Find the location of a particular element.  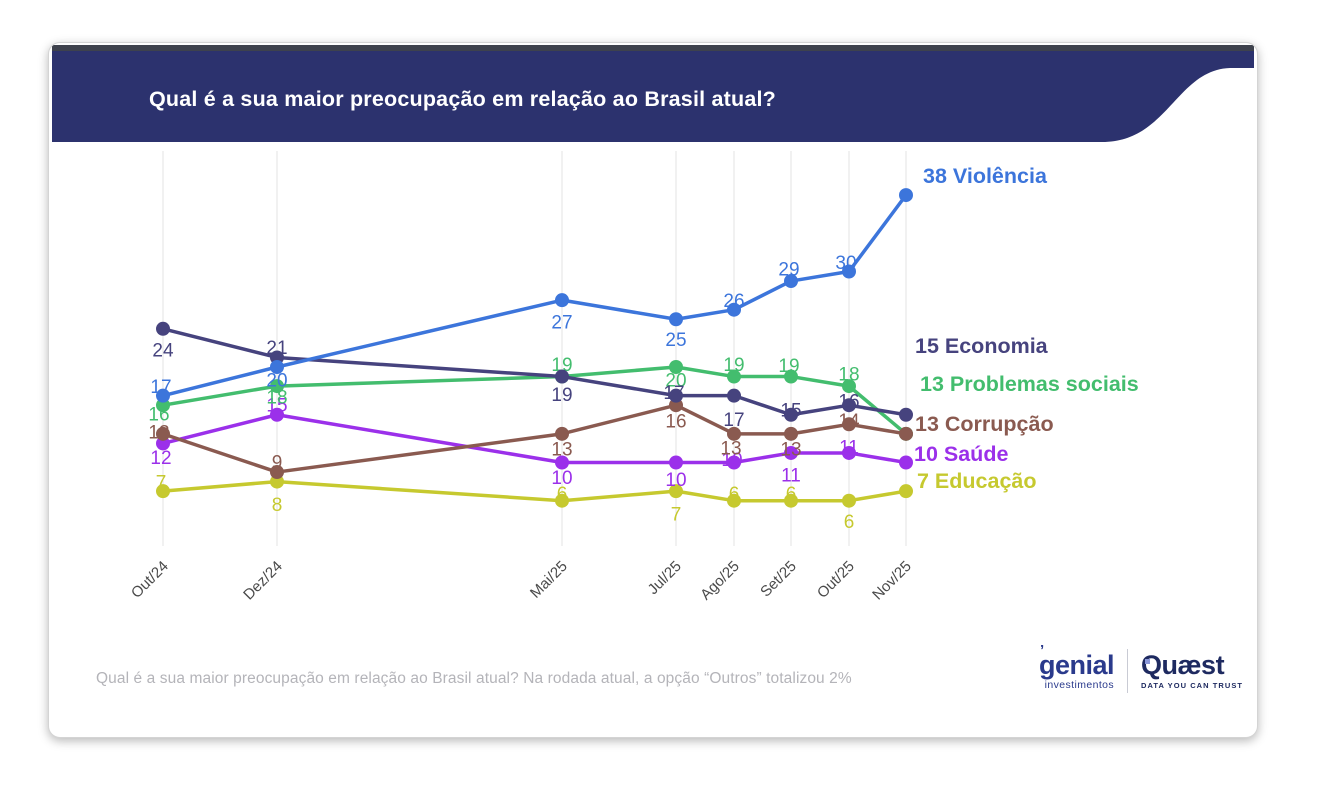

genial-accent-mark: ’ is located at coordinates (1042, 650).